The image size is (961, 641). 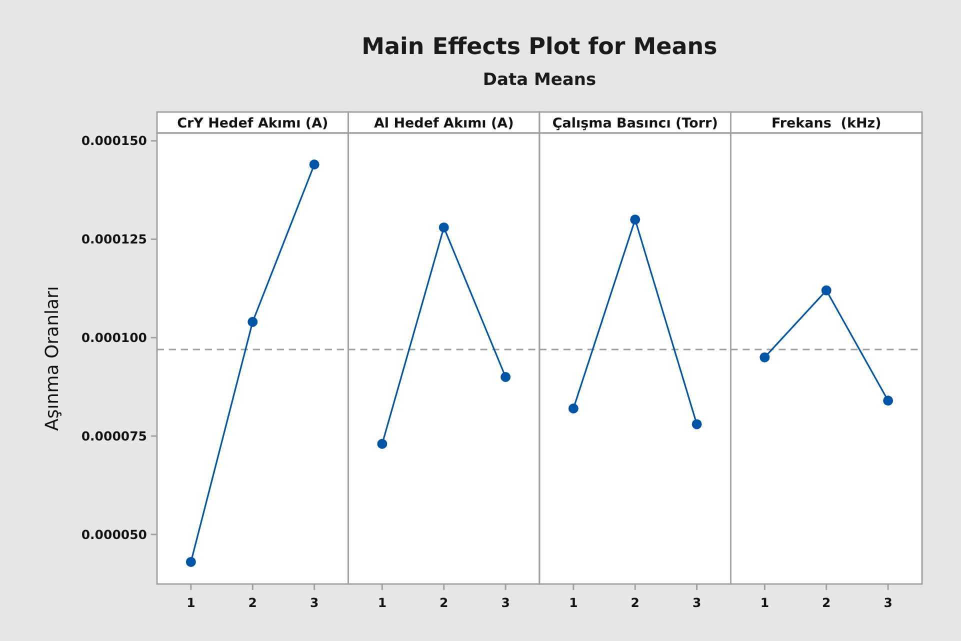 What do you see at coordinates (114, 338) in the screenshot?
I see `y-tick-label: 0.000100` at bounding box center [114, 338].